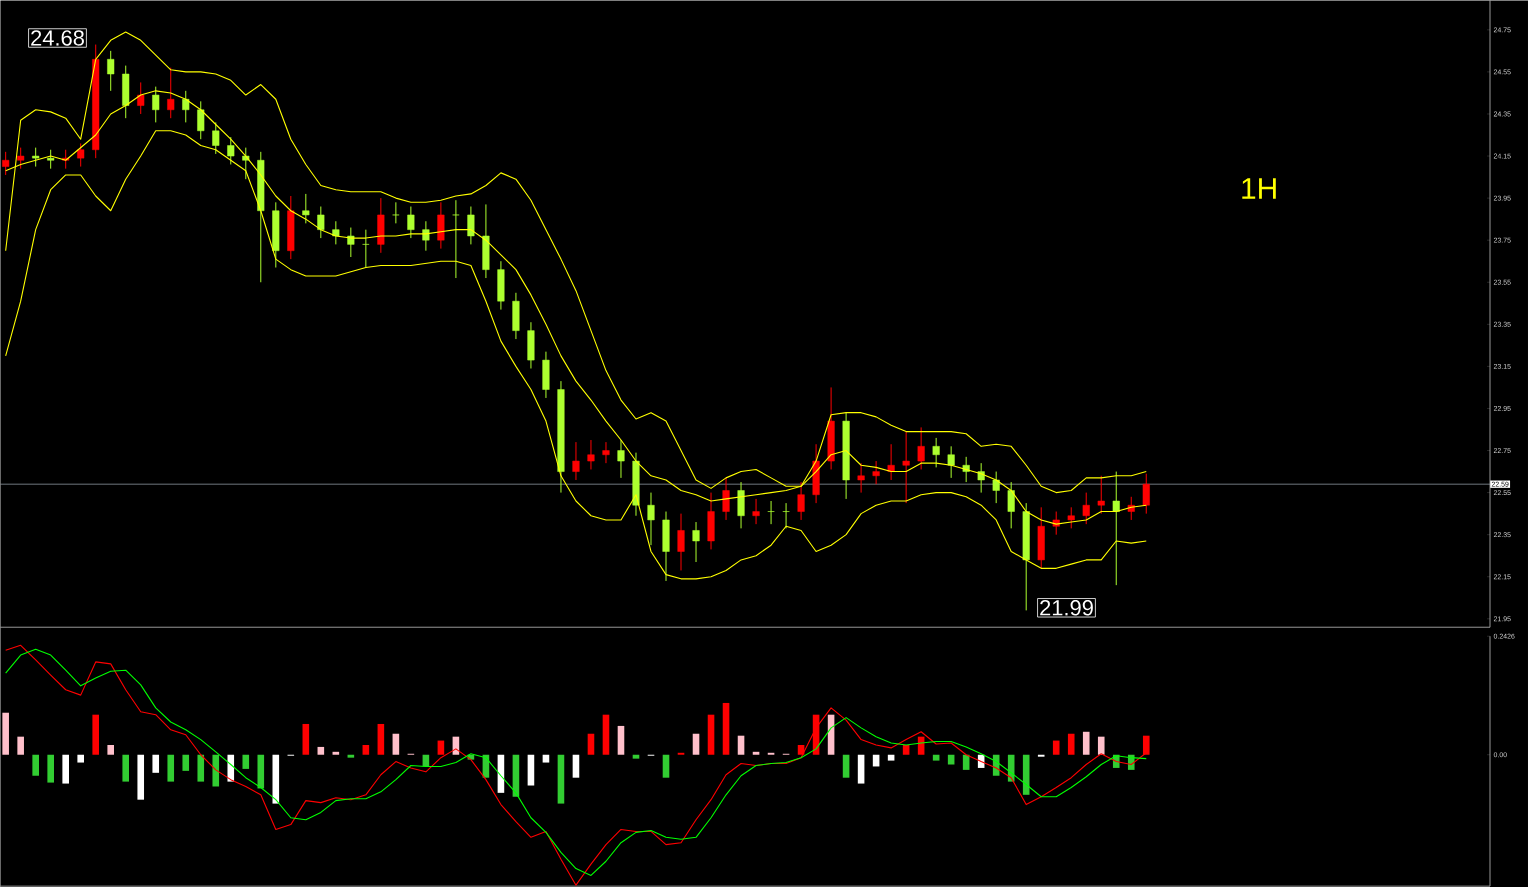 This screenshot has height=887, width=1528. What do you see at coordinates (1066, 607) in the screenshot?
I see `annotation: 21.99` at bounding box center [1066, 607].